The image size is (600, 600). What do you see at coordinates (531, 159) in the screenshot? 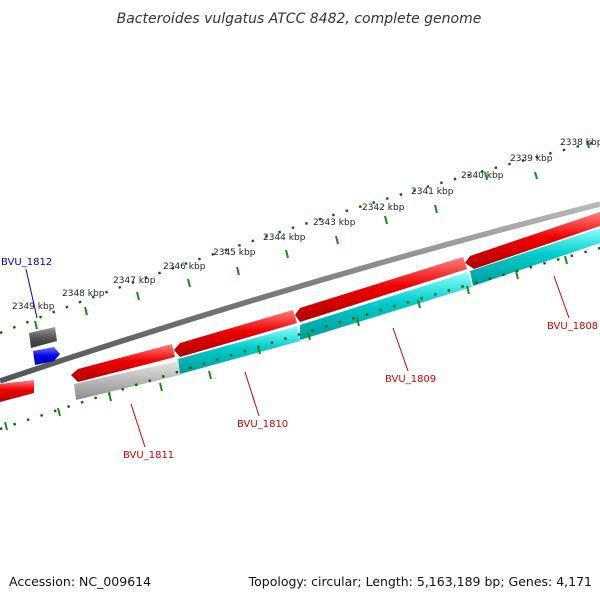
I see `tick-label-2339: 2339 kbp` at bounding box center [531, 159].